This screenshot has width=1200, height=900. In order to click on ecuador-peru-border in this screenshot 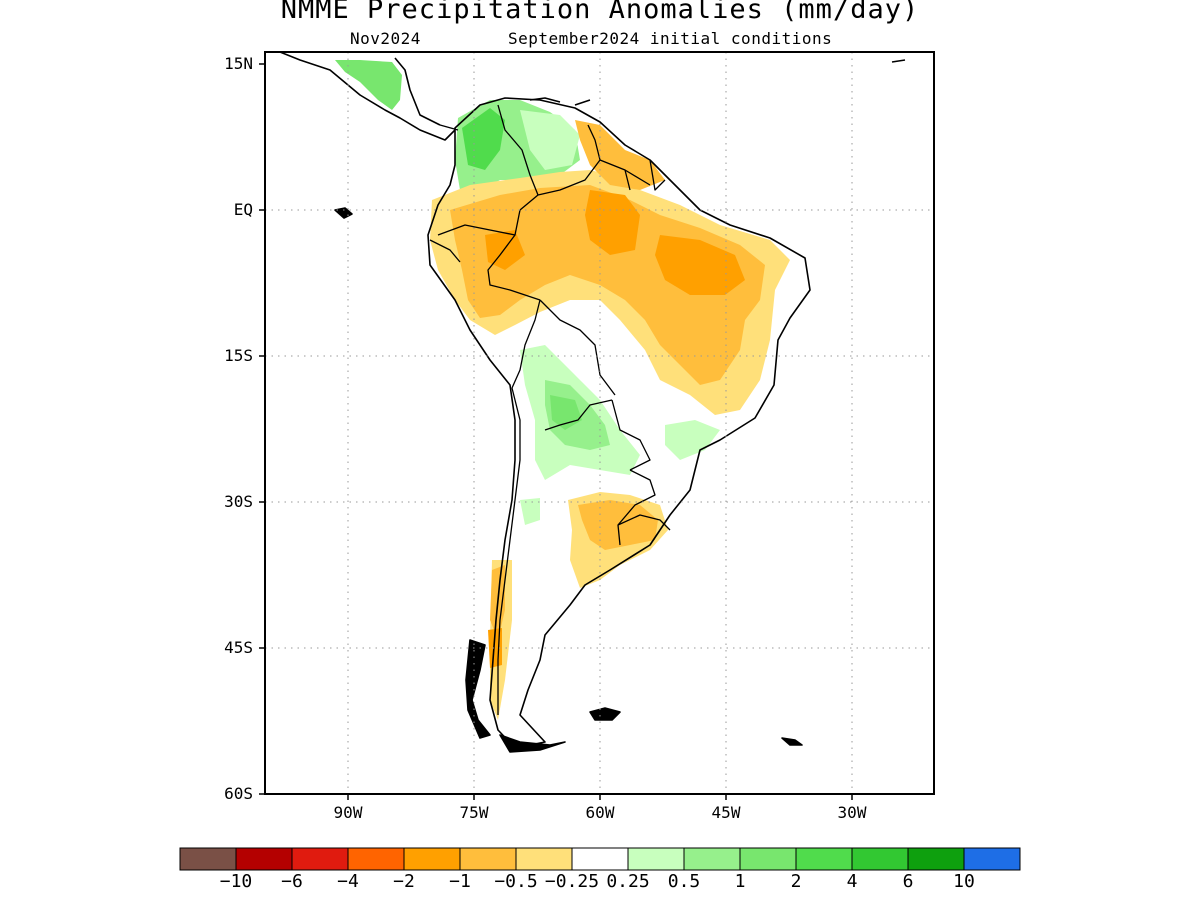, I will do `click(445, 251)`.